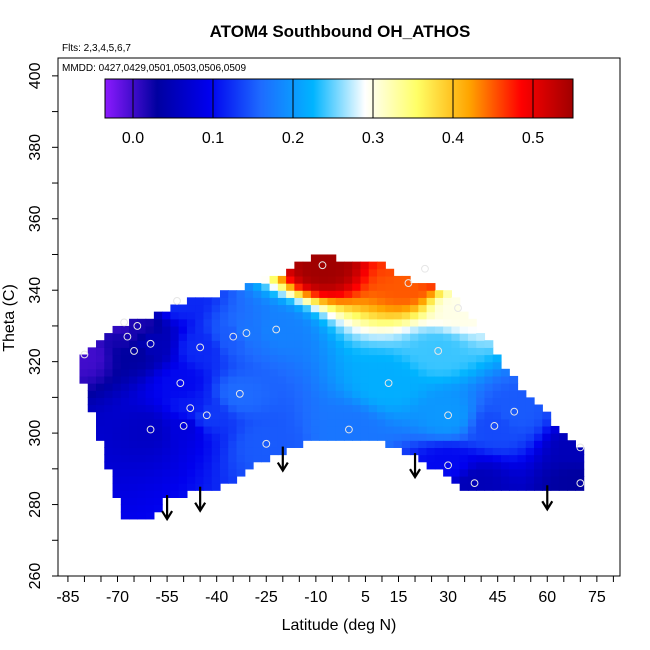 The width and height of the screenshot is (650, 650). What do you see at coordinates (453, 138) in the screenshot?
I see `colorbar-tick-label: 0.4` at bounding box center [453, 138].